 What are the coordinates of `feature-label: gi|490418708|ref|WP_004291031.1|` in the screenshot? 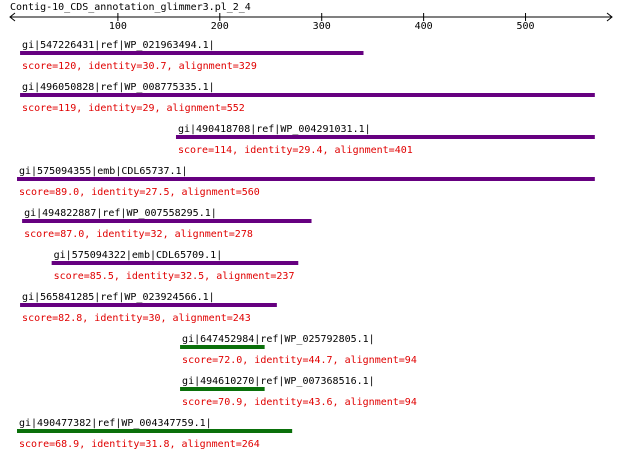 It's located at (274, 129).